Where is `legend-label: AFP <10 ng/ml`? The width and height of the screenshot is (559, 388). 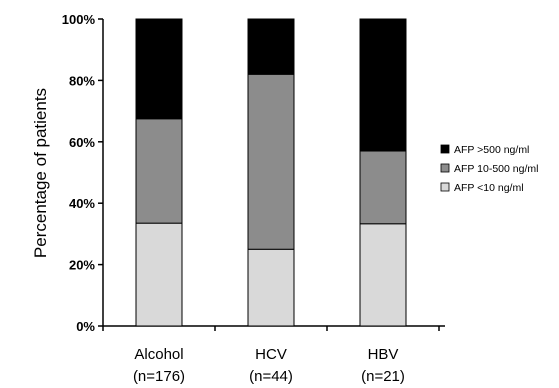
legend-label: AFP <10 ng/ml is located at coordinates (489, 188).